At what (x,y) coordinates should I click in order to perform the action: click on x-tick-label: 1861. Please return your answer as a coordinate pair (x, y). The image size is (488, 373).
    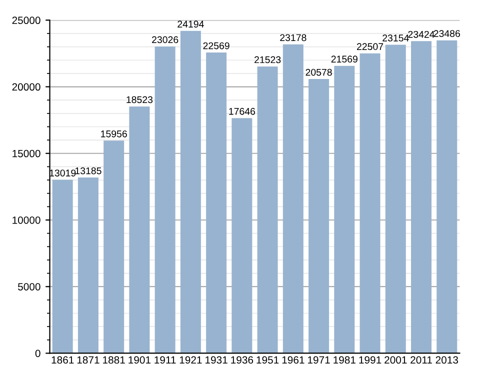
    Looking at the image, I should click on (63, 360).